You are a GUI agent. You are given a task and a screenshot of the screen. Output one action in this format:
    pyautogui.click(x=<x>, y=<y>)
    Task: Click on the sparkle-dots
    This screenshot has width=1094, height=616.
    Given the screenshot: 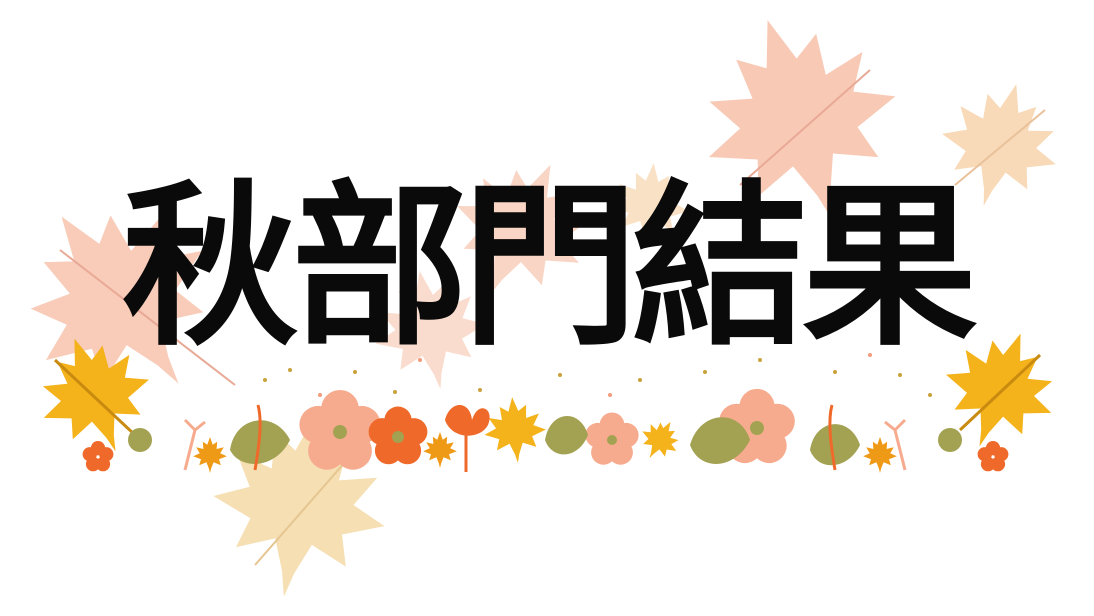 What is the action you would take?
    pyautogui.click(x=597, y=375)
    